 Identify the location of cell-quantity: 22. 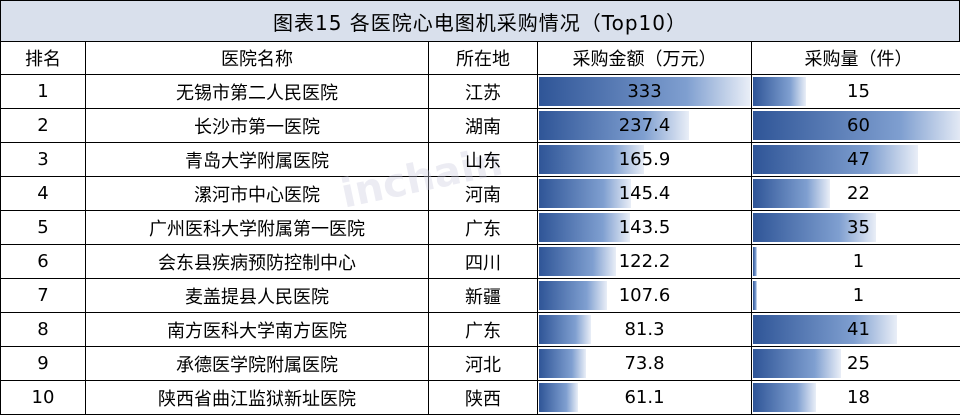
(856, 194).